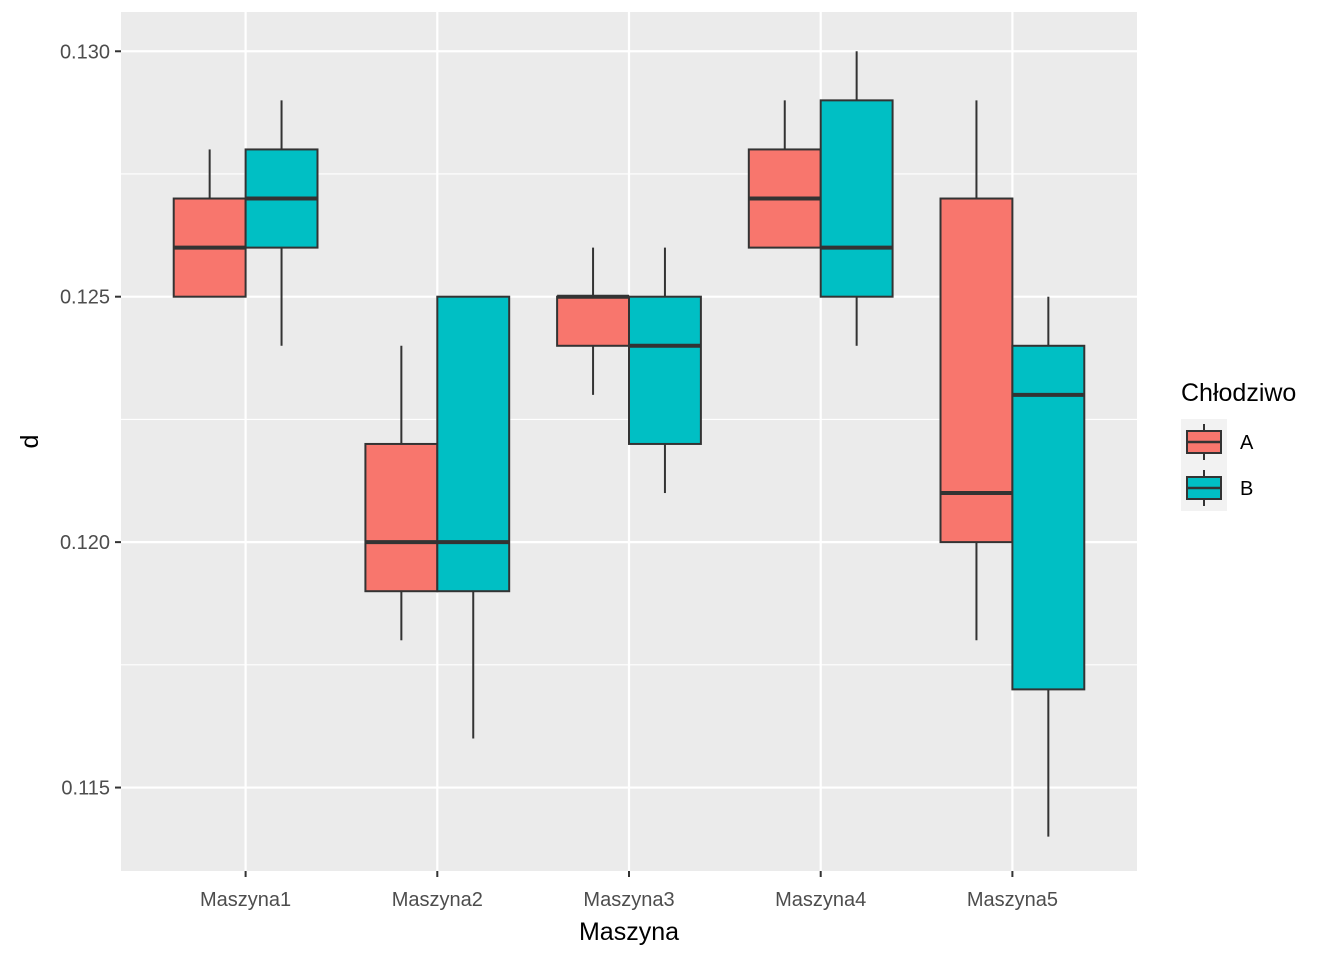 This screenshot has width=1344, height=960. Describe the element at coordinates (1247, 443) in the screenshot. I see `legend-label: A` at that location.